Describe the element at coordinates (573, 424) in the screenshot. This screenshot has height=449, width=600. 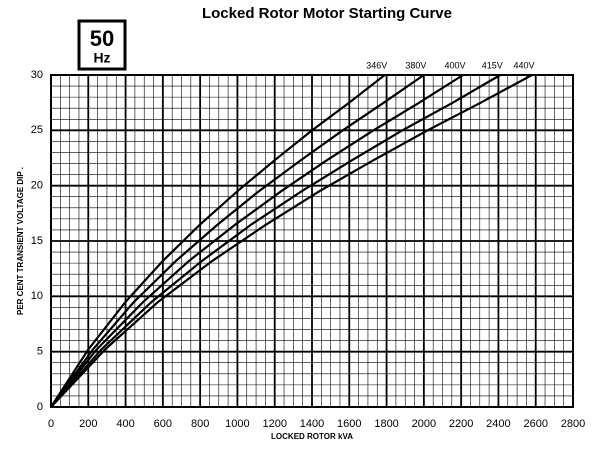
I see `x-tick-label: 2800` at that location.